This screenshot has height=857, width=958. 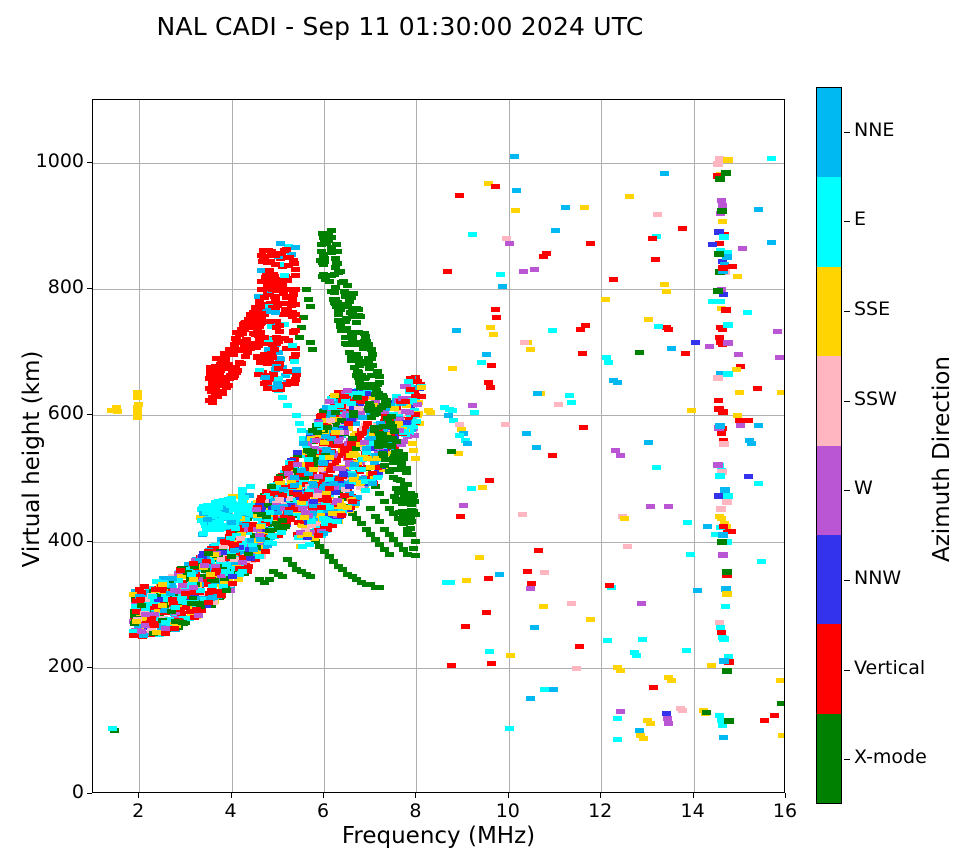 What do you see at coordinates (438, 542) in the screenshot?
I see `gridline-horizontal` at bounding box center [438, 542].